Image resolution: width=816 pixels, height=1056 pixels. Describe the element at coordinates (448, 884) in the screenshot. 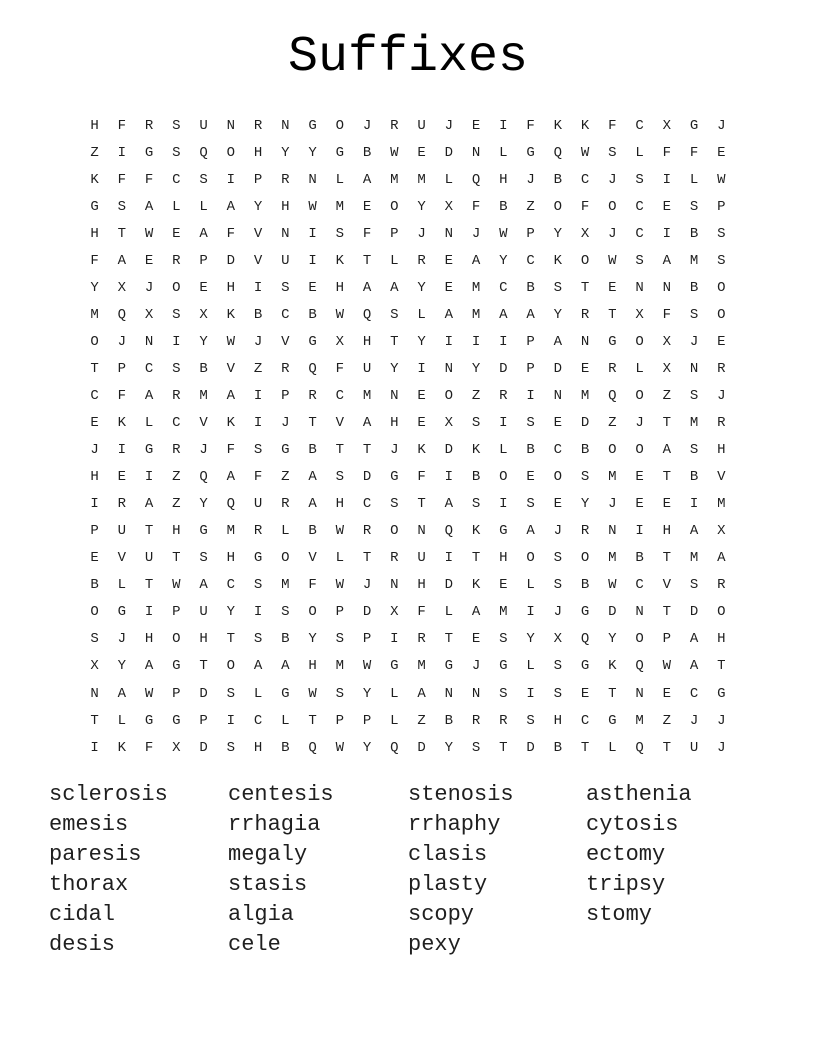

I see `word-list-item: plasty` at that location.